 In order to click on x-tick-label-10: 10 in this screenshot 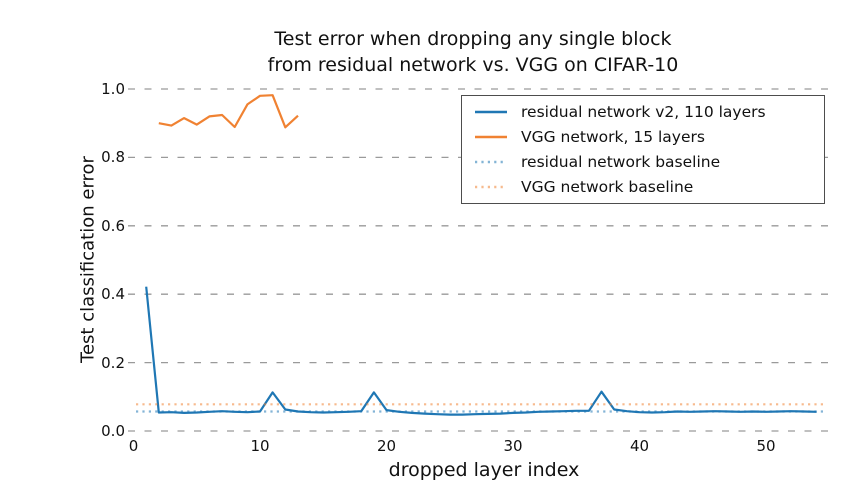, I will do `click(260, 446)`.